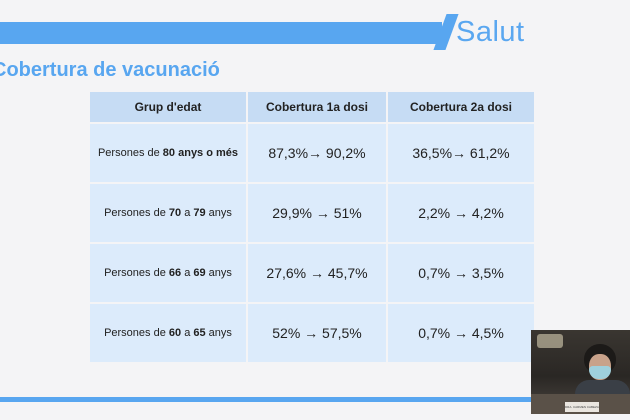 The width and height of the screenshot is (630, 420). I want to click on age-group-cell: Persones de 70 a 79 anys, so click(168, 213).